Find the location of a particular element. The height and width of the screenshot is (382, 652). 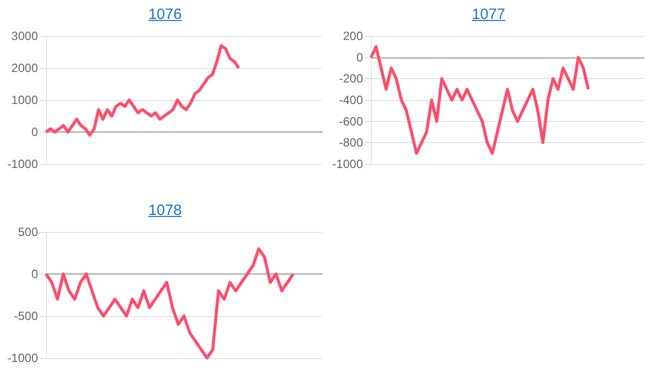

y-tick-label: 500 is located at coordinates (28, 232).